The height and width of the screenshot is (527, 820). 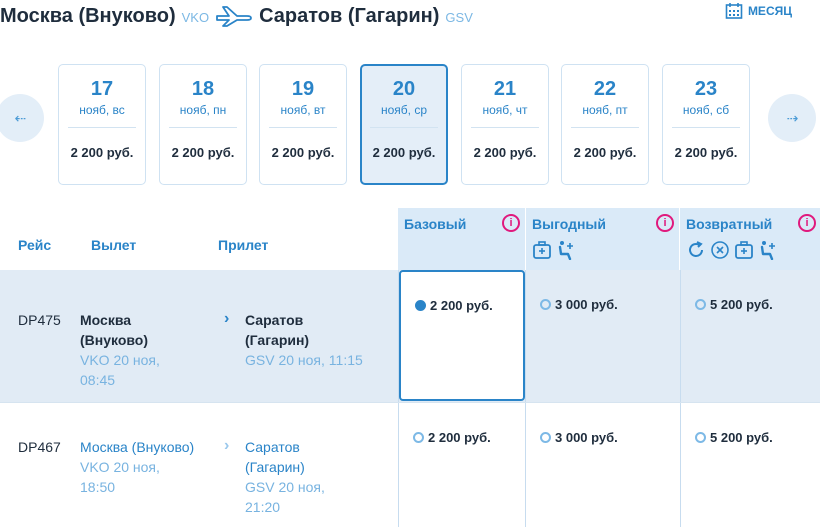 I want to click on departure-city: Москва, so click(x=106, y=320).